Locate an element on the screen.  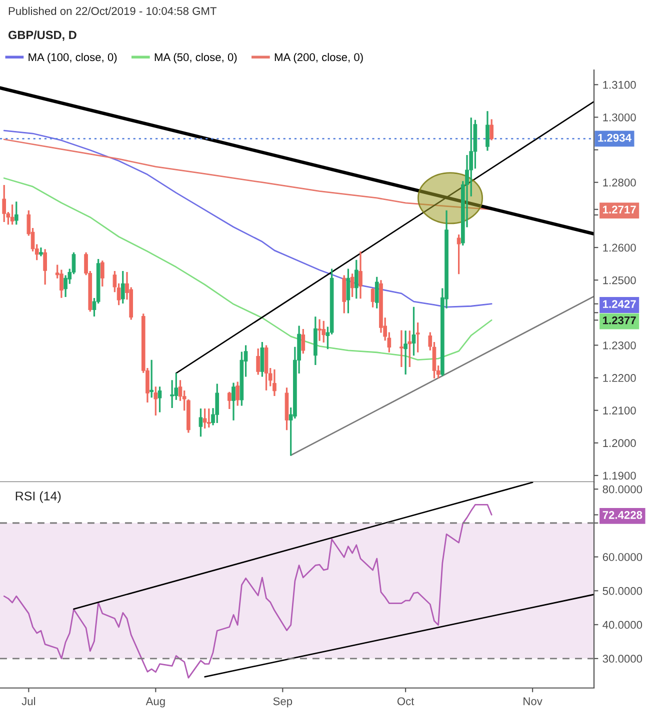
y-tick-label: 1.2300 is located at coordinates (619, 345).